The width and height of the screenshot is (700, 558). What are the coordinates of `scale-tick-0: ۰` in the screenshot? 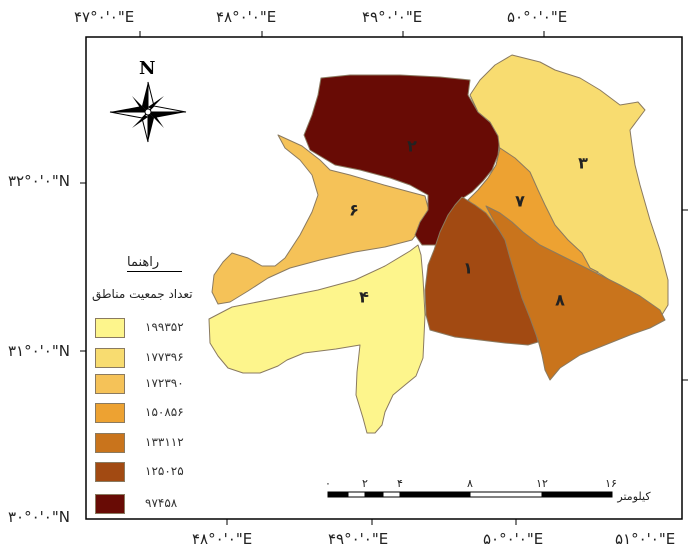 It's located at (328, 483).